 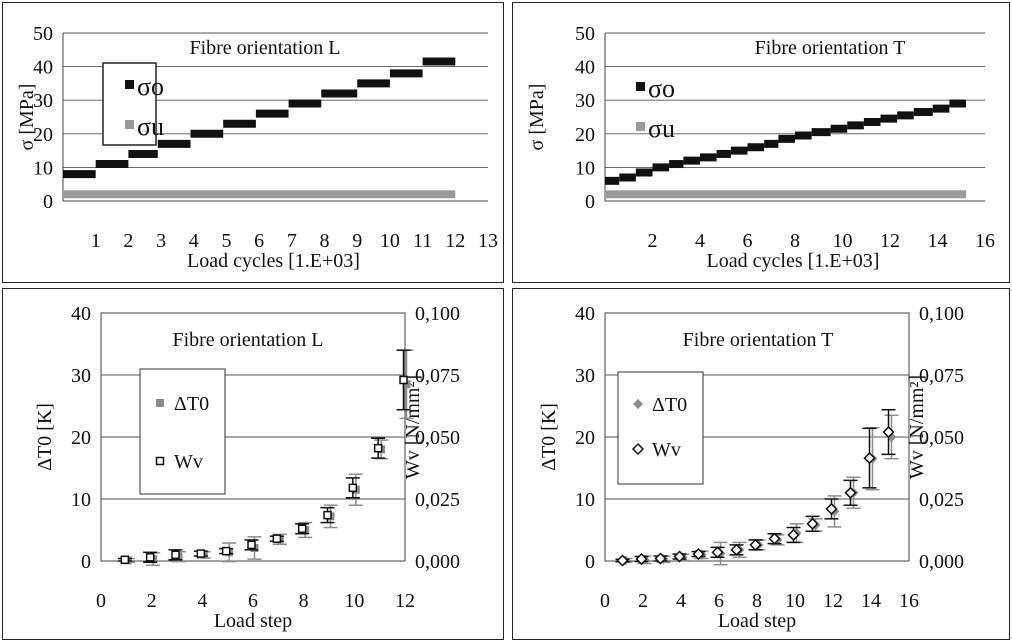 What do you see at coordinates (226, 241) in the screenshot?
I see `x-tick-label: 5` at bounding box center [226, 241].